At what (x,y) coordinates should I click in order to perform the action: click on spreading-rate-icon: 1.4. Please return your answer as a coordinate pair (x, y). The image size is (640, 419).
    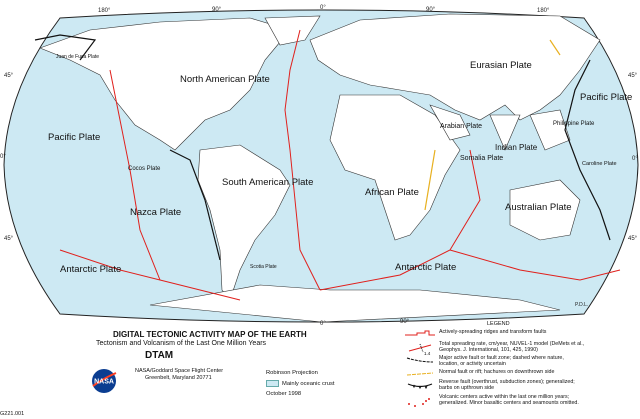
    Looking at the image, I should click on (420, 349).